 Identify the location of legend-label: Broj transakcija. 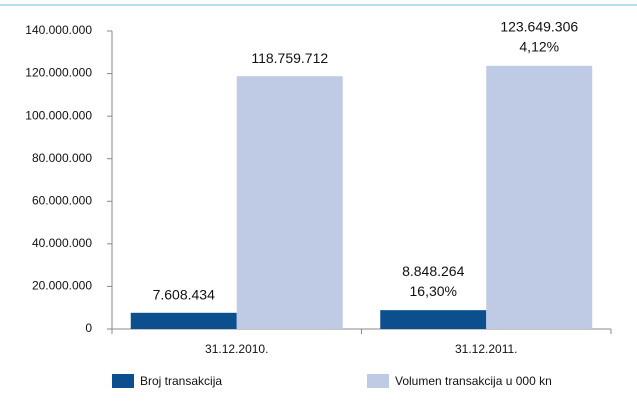
(181, 381).